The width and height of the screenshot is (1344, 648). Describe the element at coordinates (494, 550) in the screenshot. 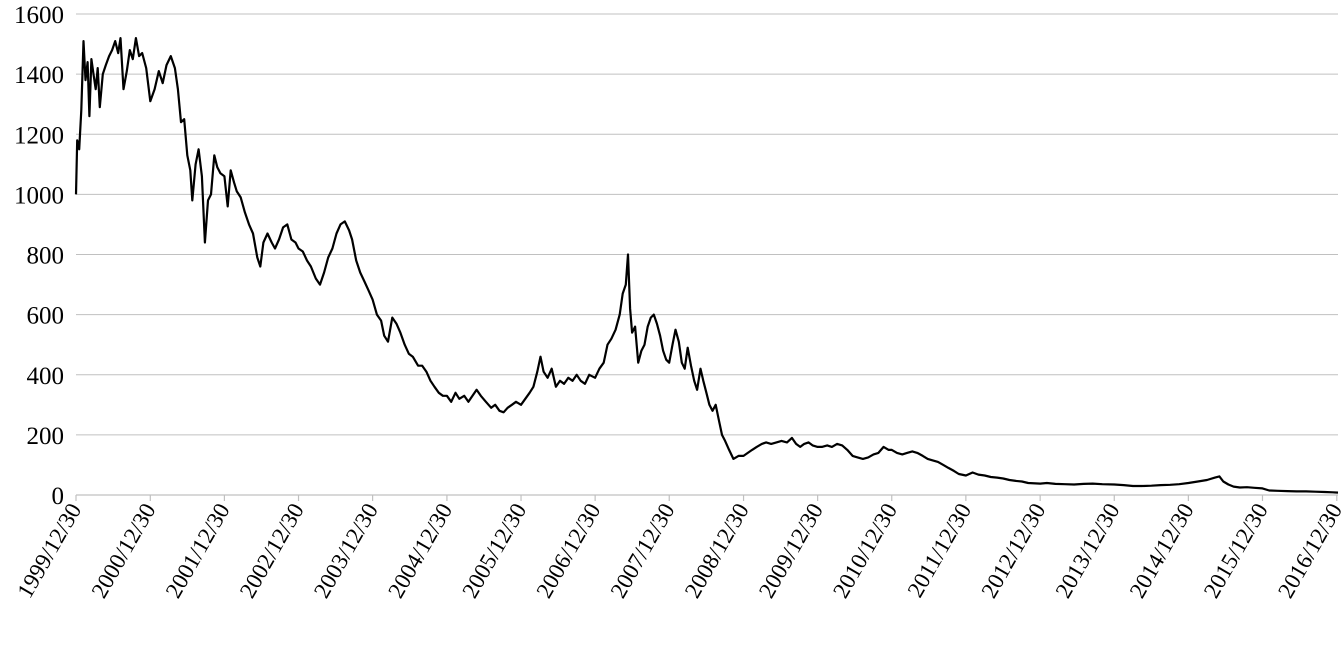

I see `x-tick-label: 2005/12/30` at that location.